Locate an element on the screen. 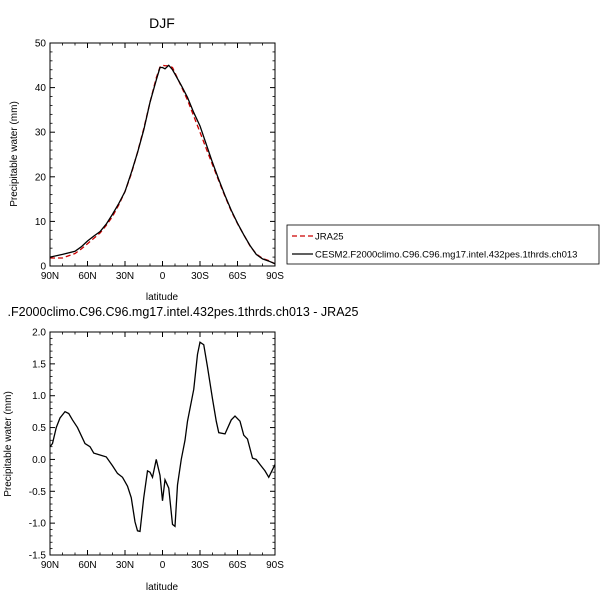 The width and height of the screenshot is (609, 609). top-ytick-label: 10 is located at coordinates (41, 222).